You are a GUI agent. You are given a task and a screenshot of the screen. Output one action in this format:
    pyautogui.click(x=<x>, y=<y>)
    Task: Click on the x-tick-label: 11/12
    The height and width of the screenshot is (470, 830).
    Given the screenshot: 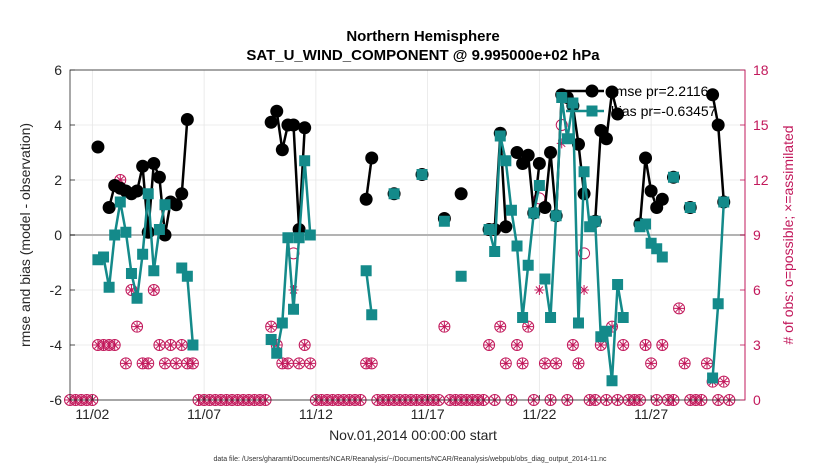 What is the action you would take?
    pyautogui.click(x=316, y=414)
    